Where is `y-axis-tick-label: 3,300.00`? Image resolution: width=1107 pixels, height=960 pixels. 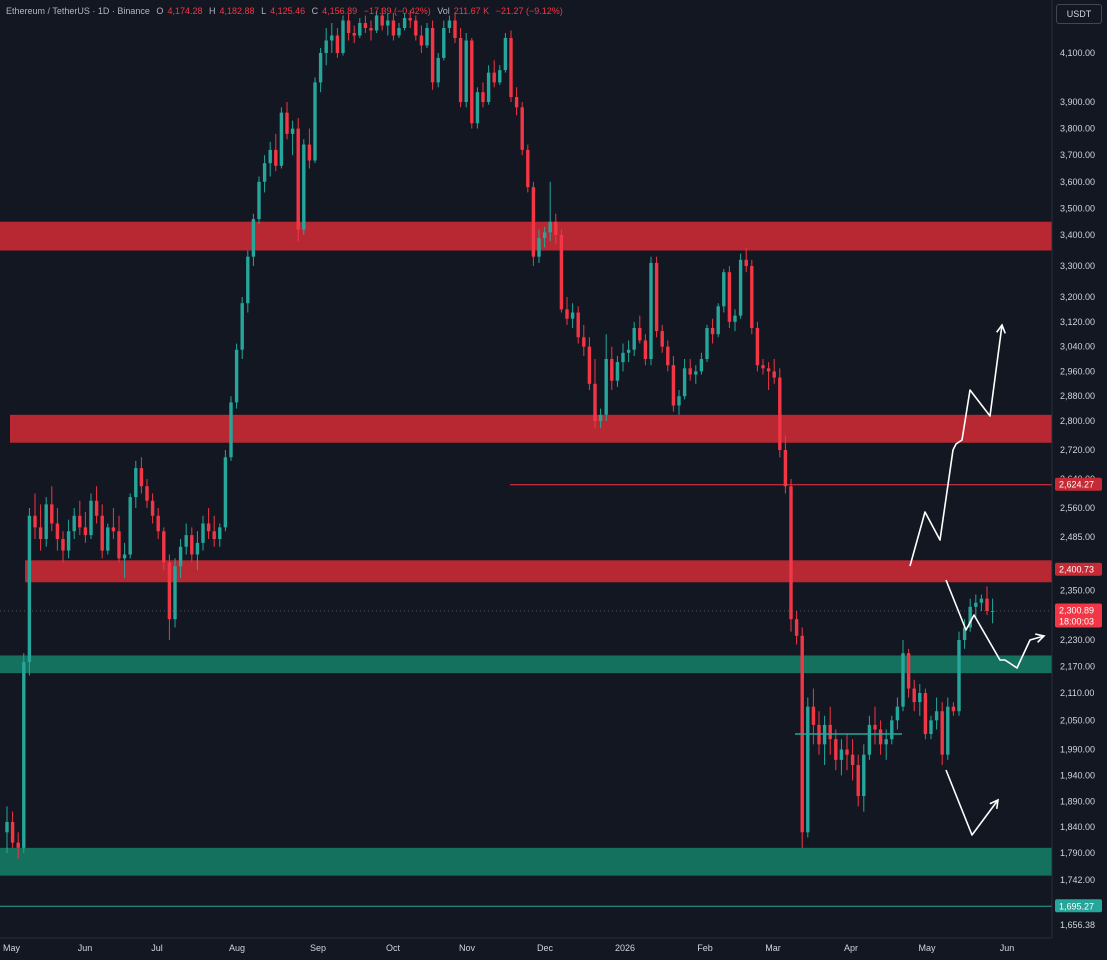
y-axis-tick-label: 3,300.00 is located at coordinates (1077, 266).